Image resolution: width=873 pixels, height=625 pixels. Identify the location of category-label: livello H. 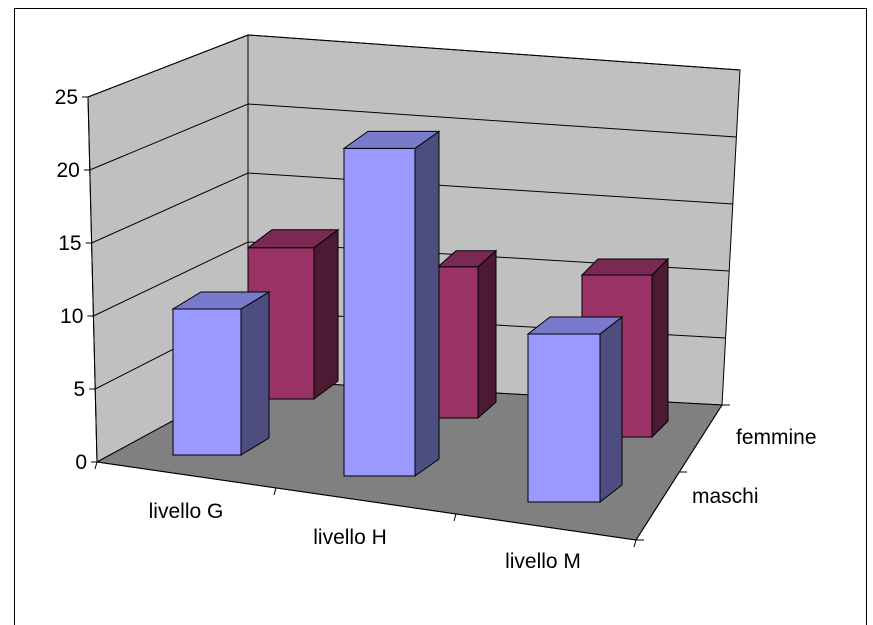
(350, 537).